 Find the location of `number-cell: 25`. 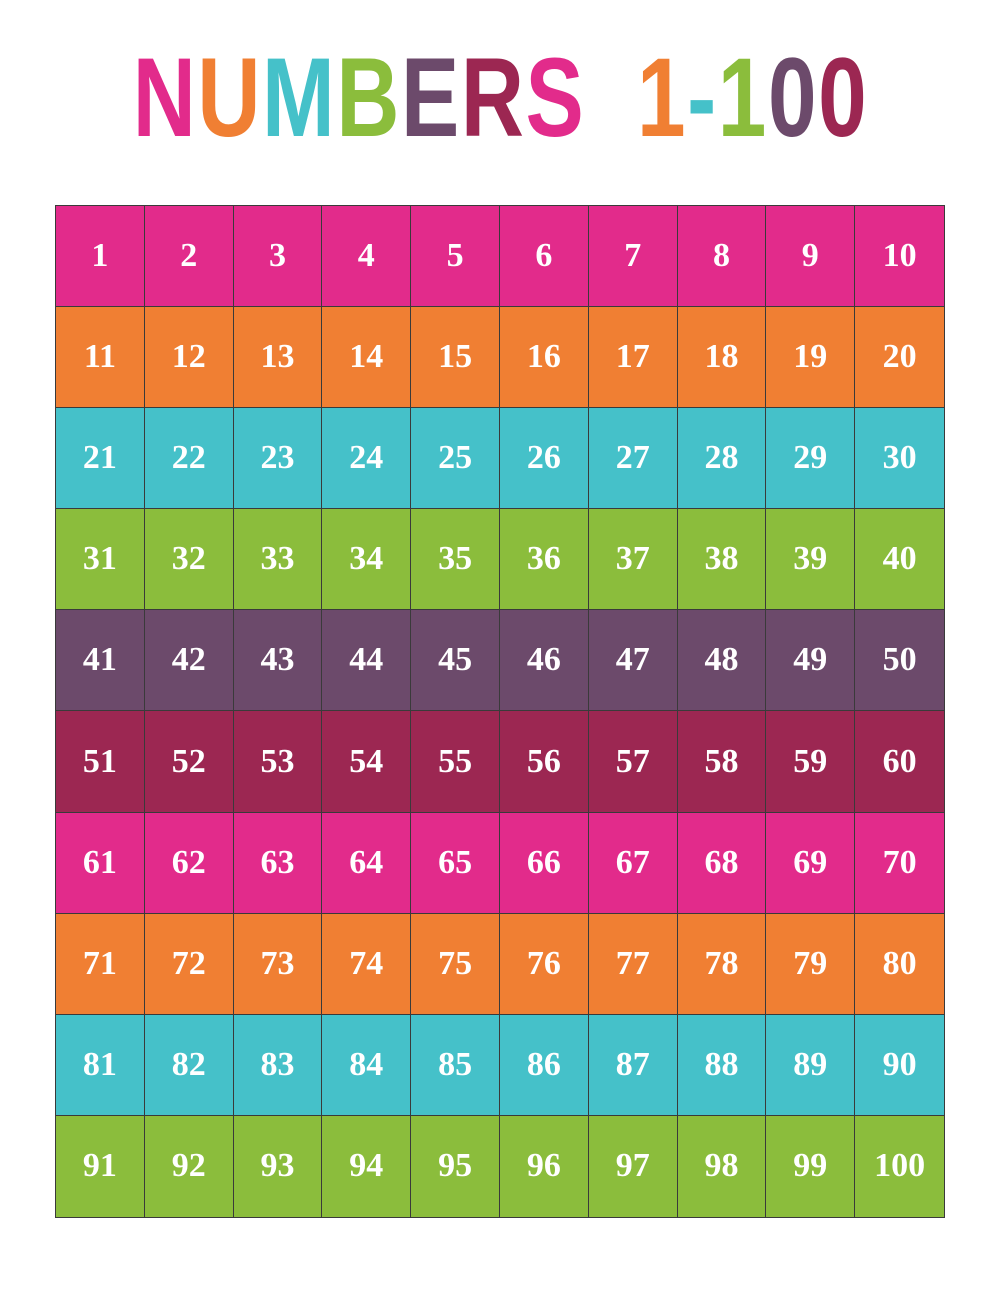

number-cell: 25 is located at coordinates (455, 459).